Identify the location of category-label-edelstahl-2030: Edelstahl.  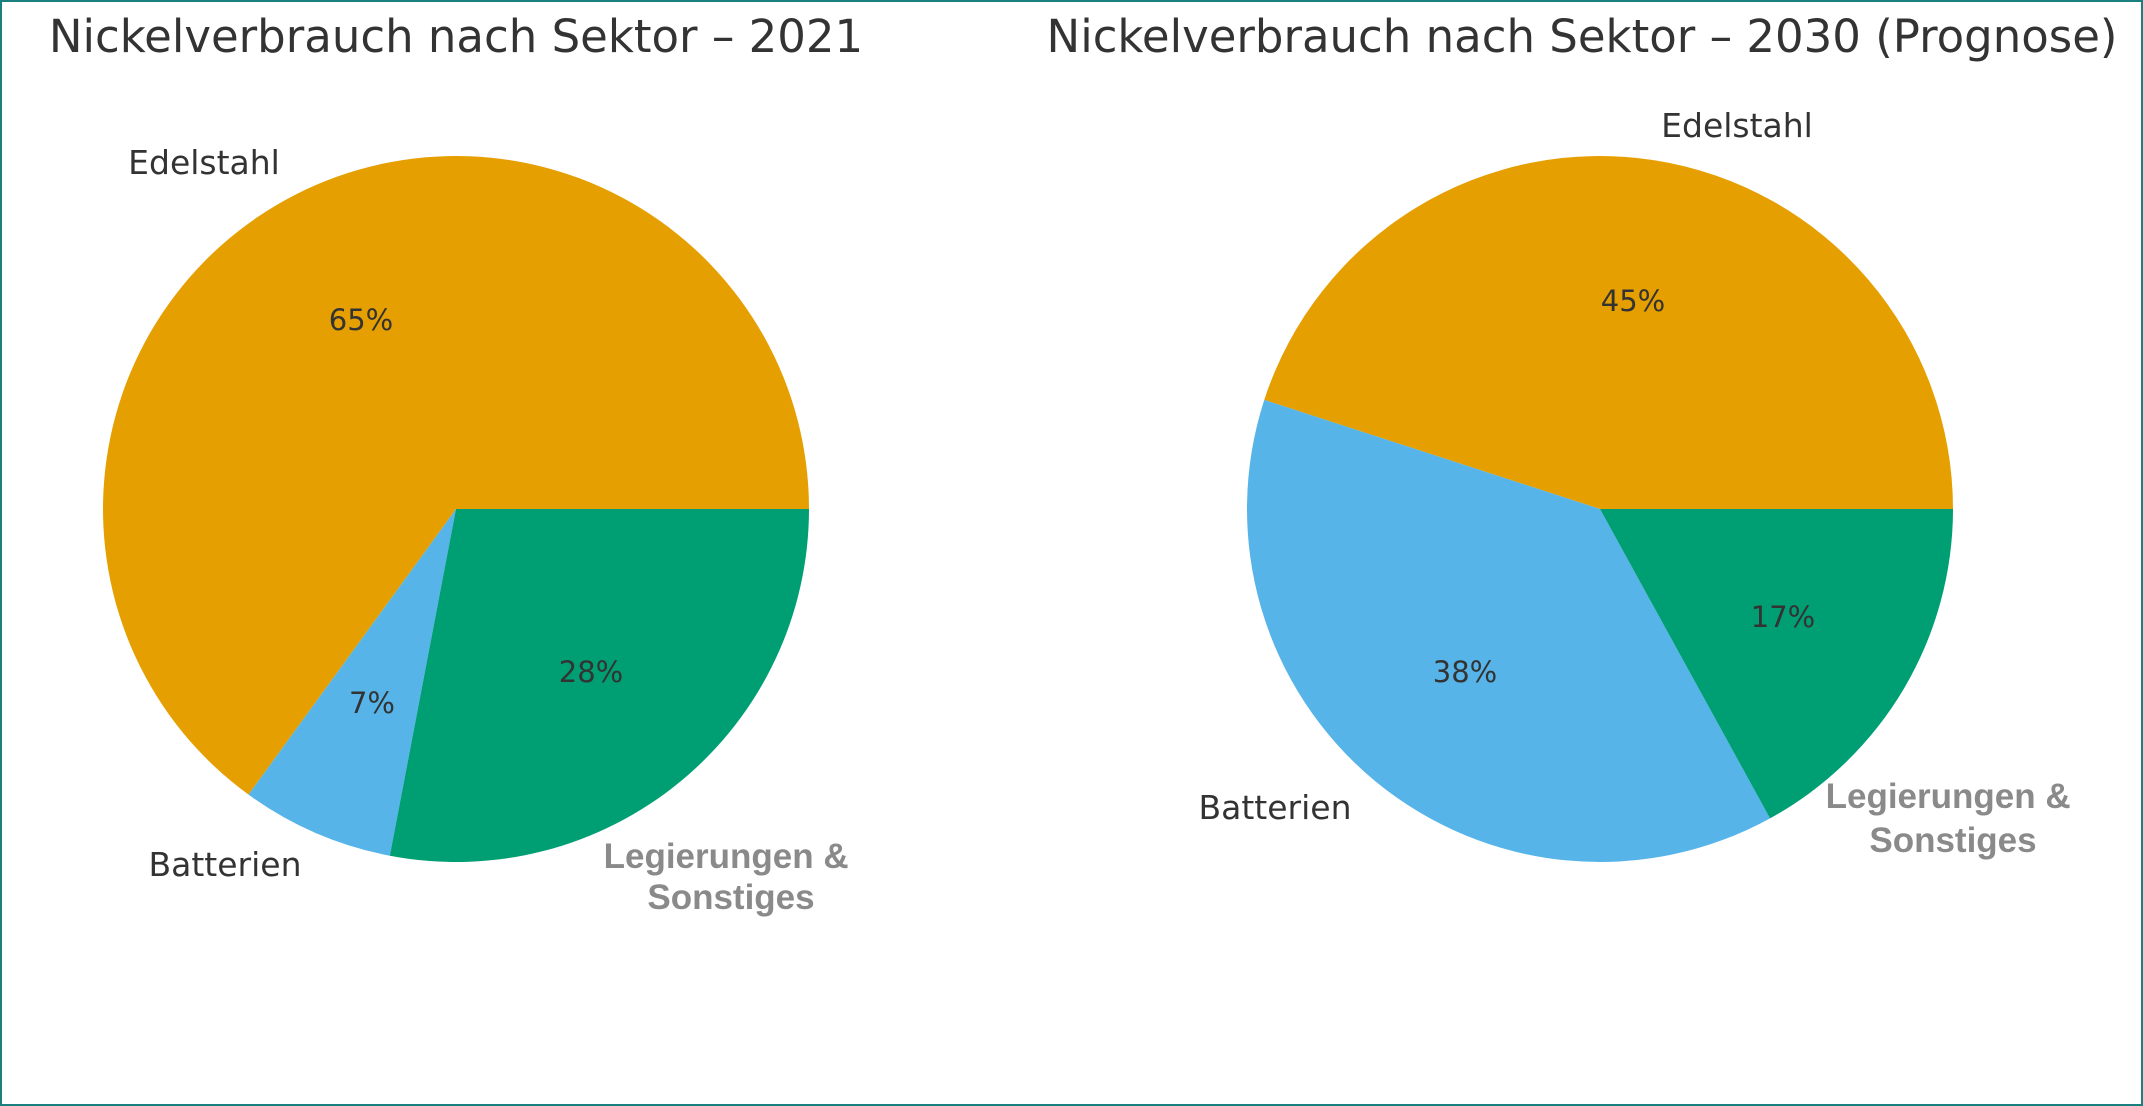
(1737, 125).